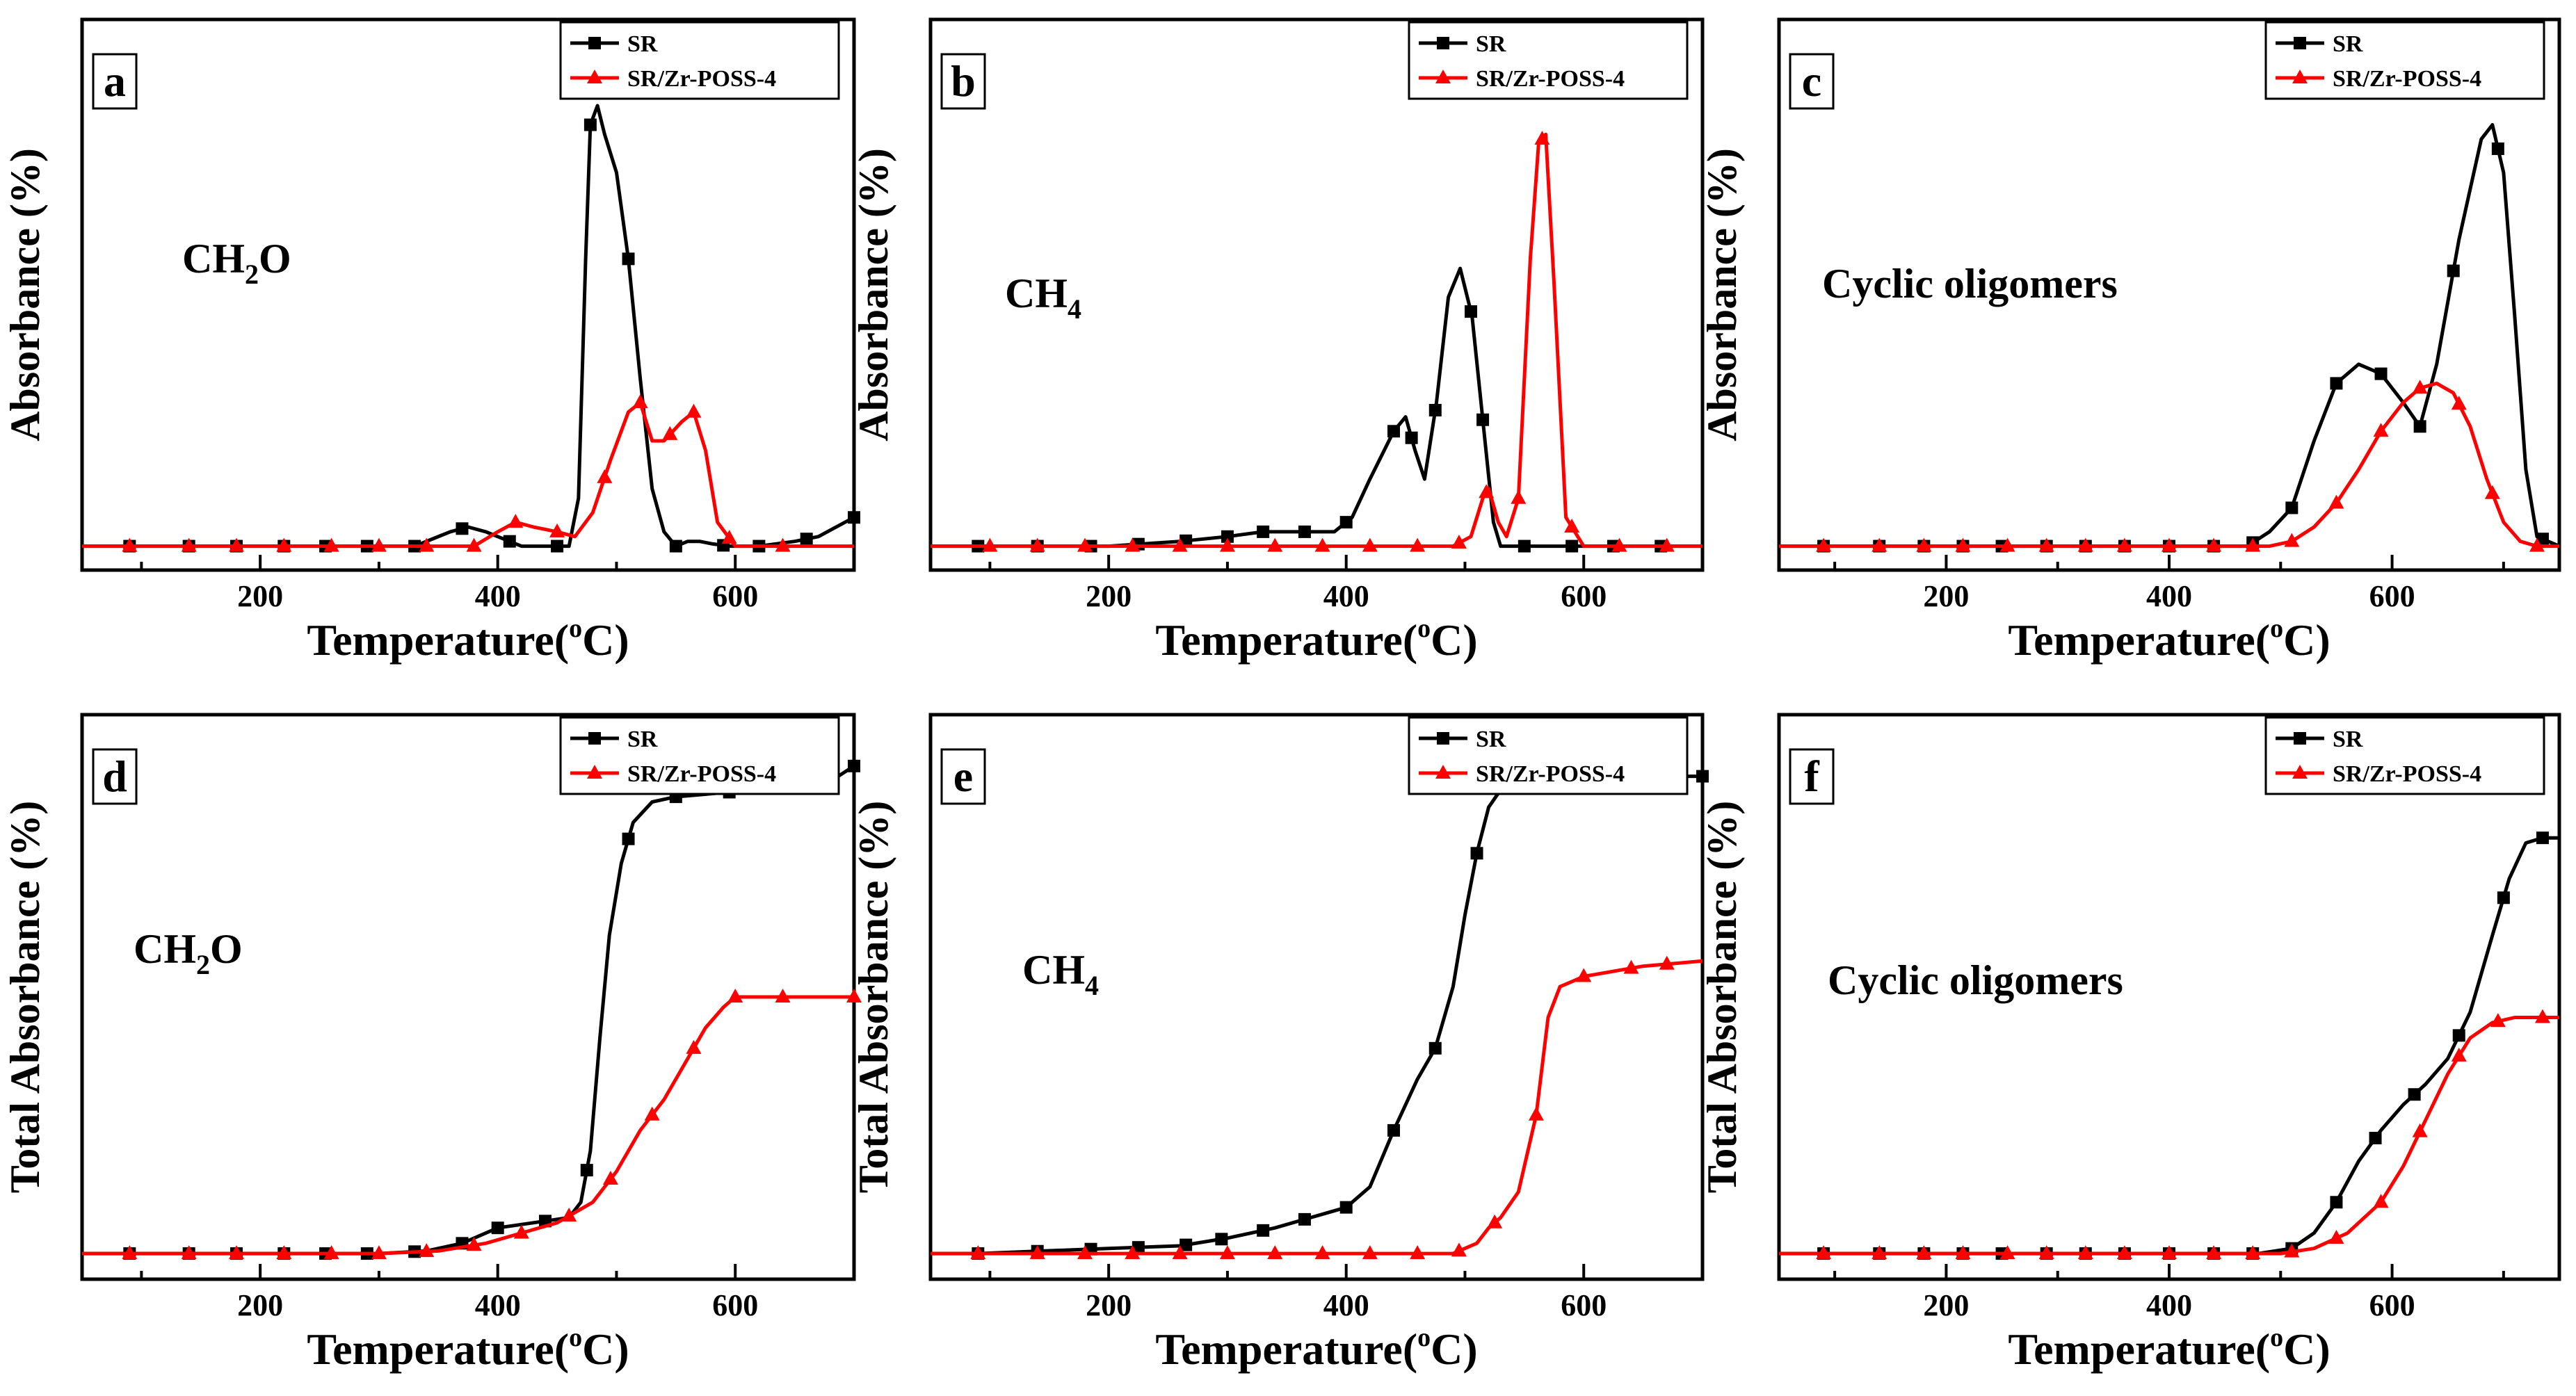 Image resolution: width=2576 pixels, height=1396 pixels. What do you see at coordinates (165, 949) in the screenshot?
I see `species-main: CH` at bounding box center [165, 949].